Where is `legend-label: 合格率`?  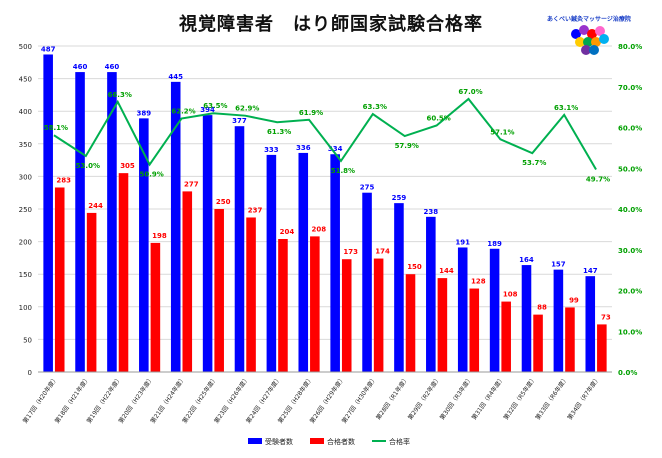
legend-label: 合格率 is located at coordinates (399, 441).